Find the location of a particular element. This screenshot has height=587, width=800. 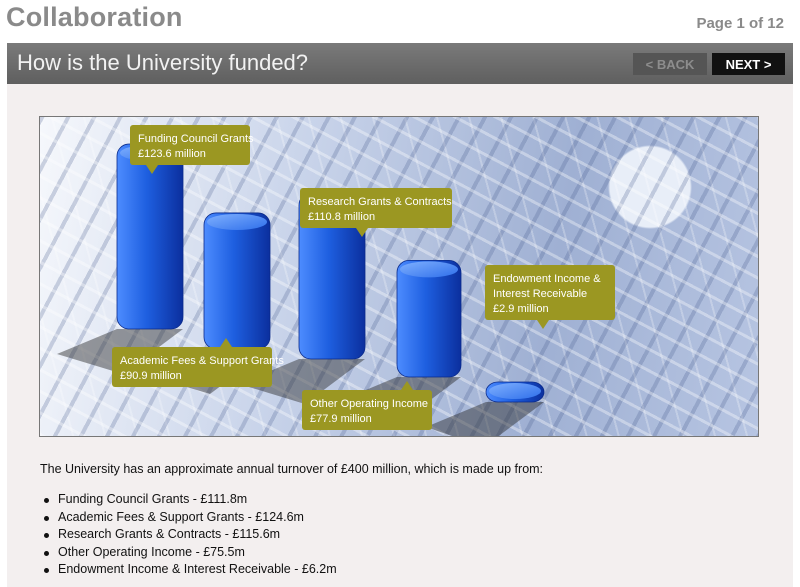

bar-label-text: £2.9 million is located at coordinates (521, 309).